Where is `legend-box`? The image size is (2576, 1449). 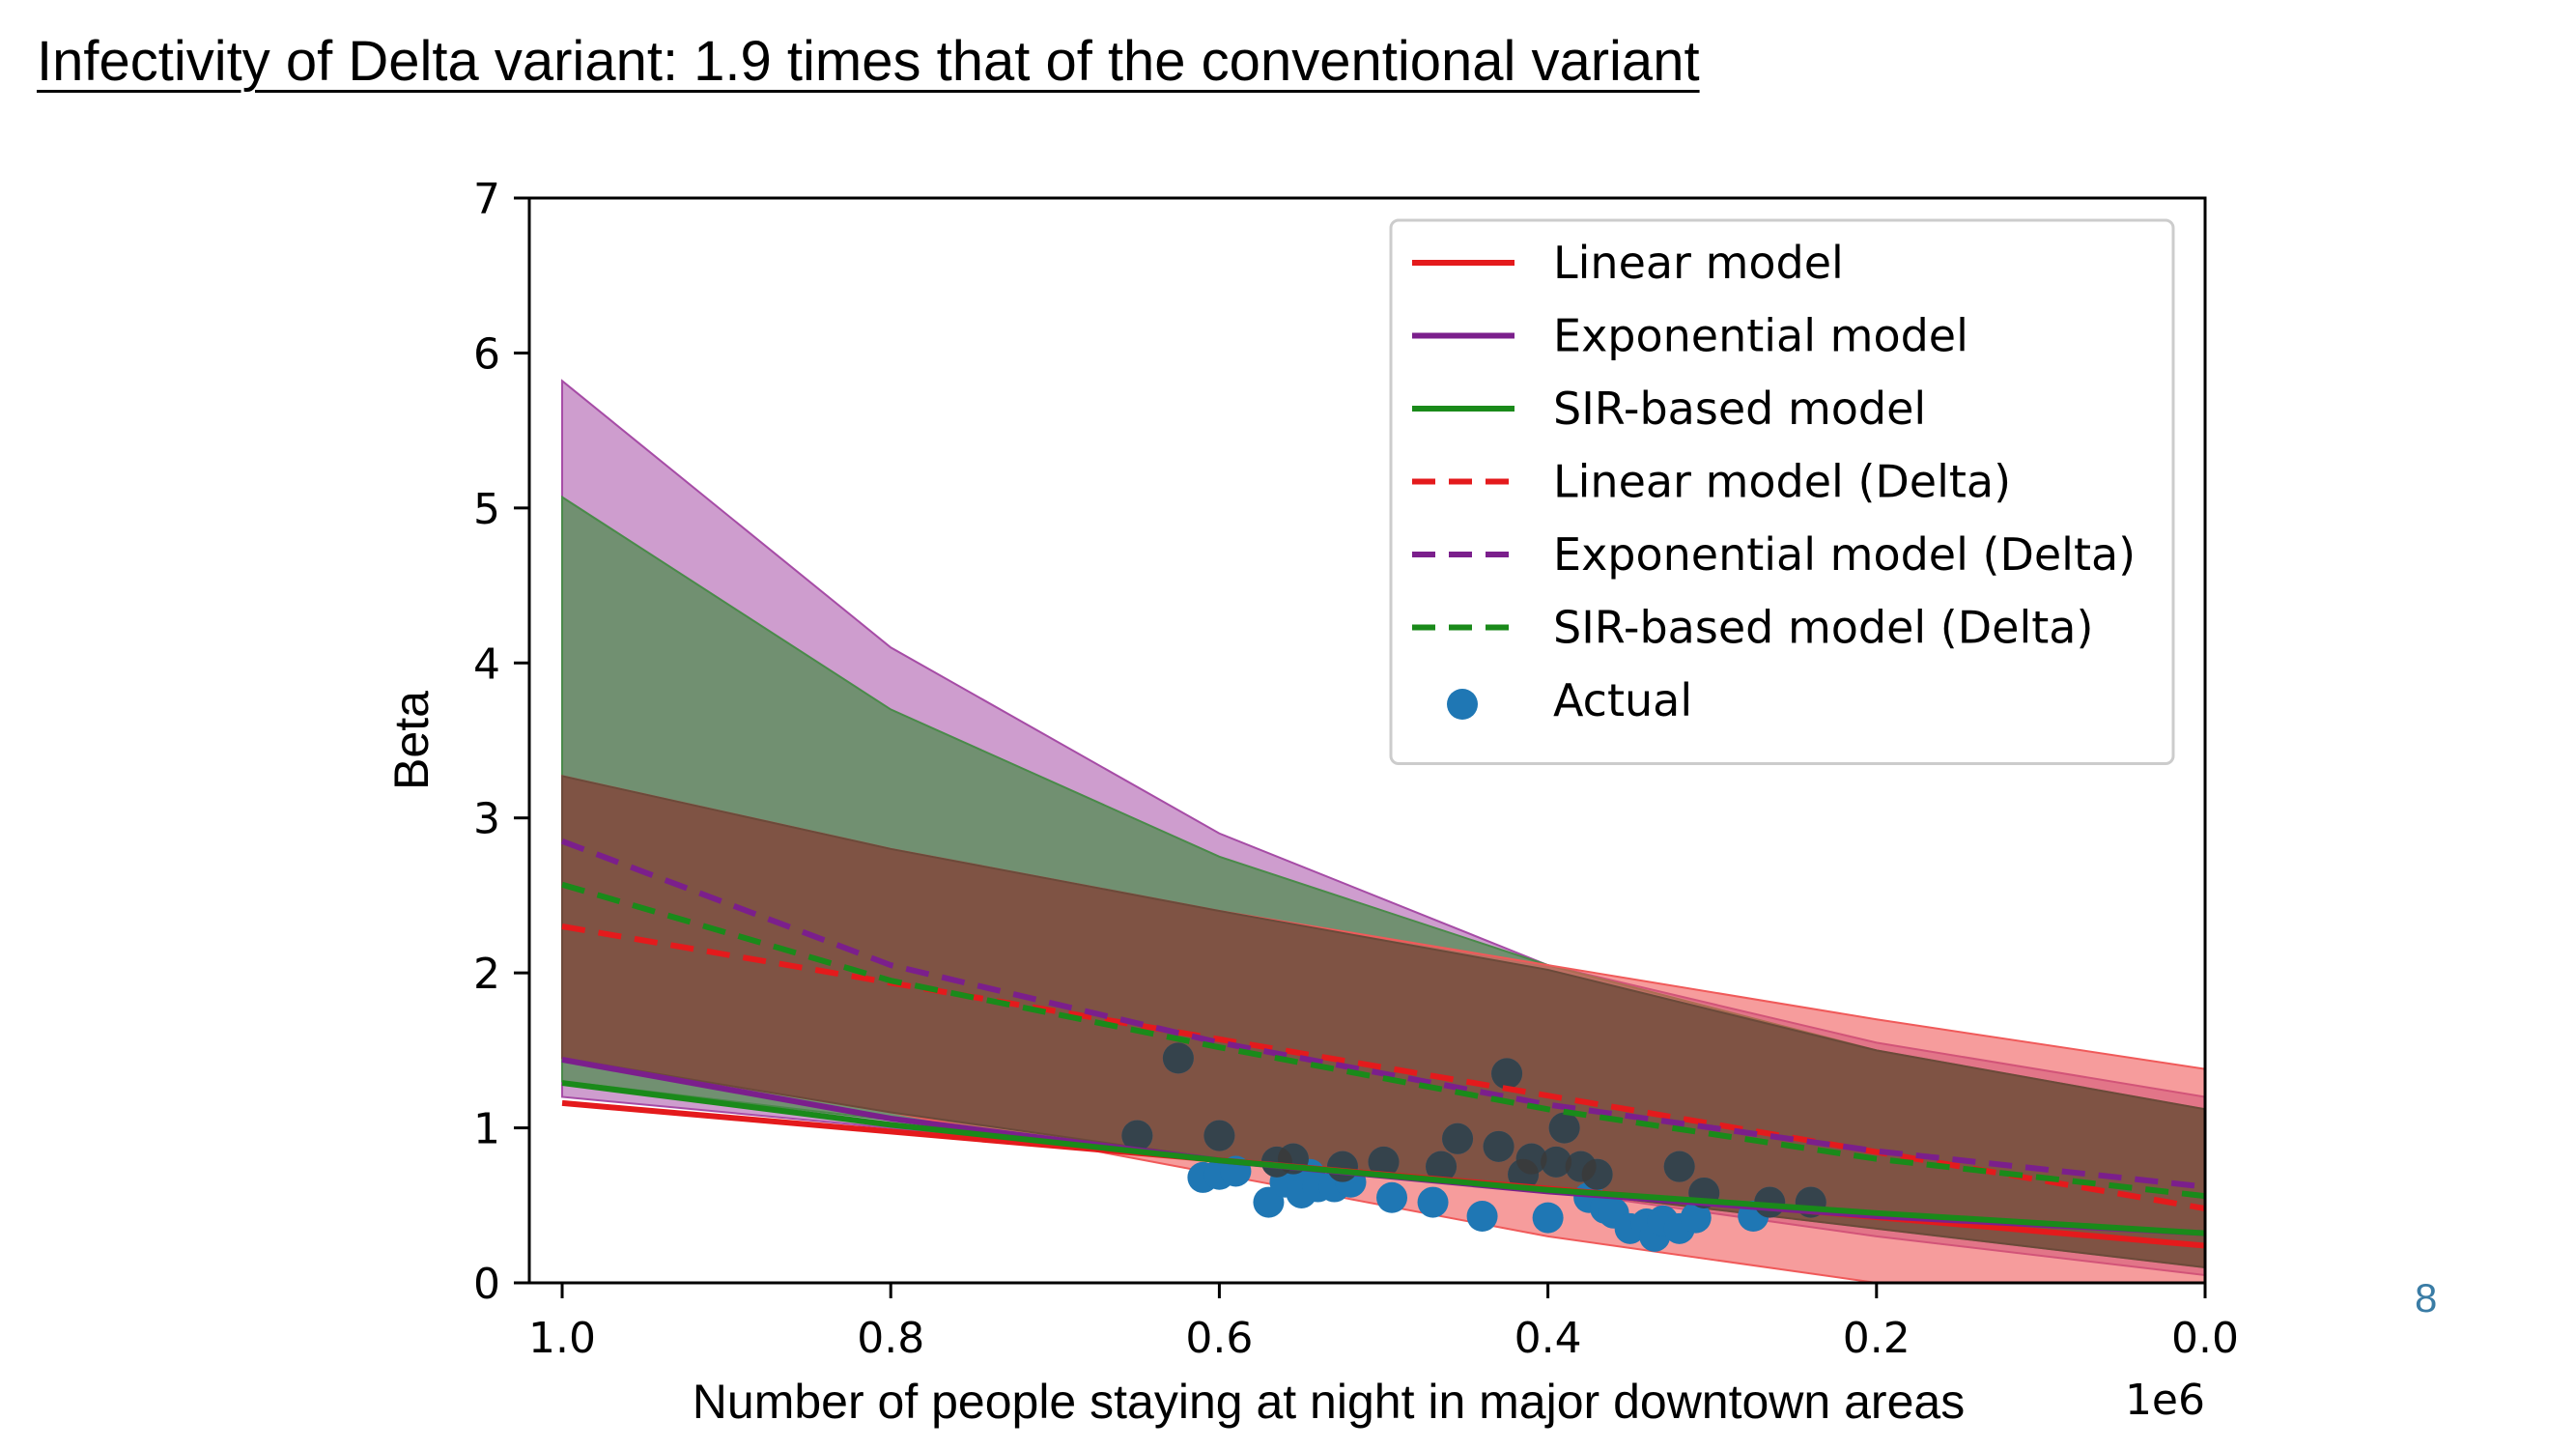
legend-box is located at coordinates (1782, 491).